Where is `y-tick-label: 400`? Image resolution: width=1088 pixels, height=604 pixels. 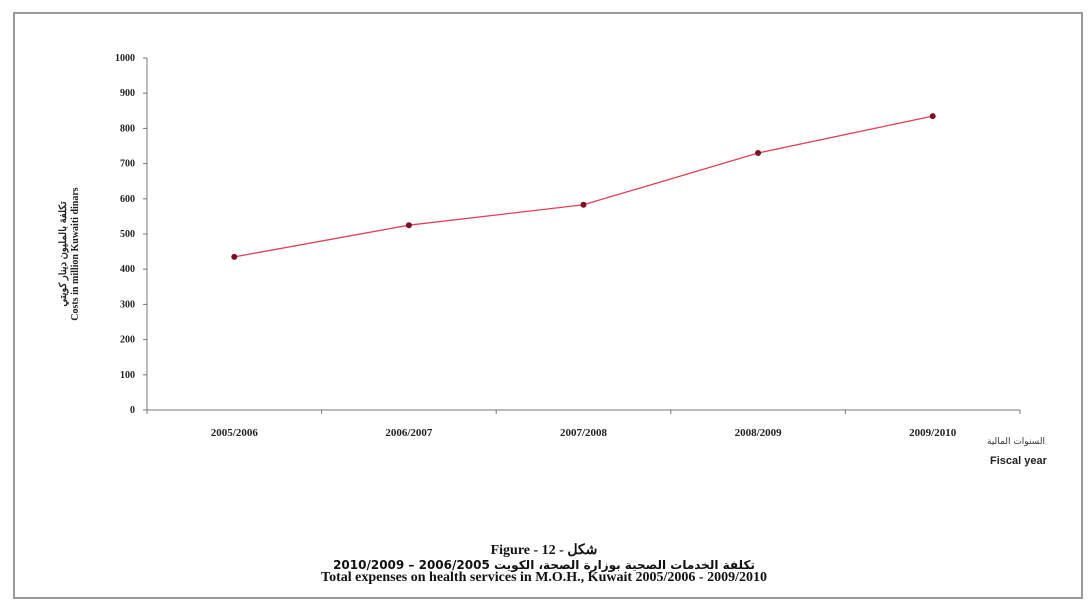
y-tick-label: 400 is located at coordinates (127, 269).